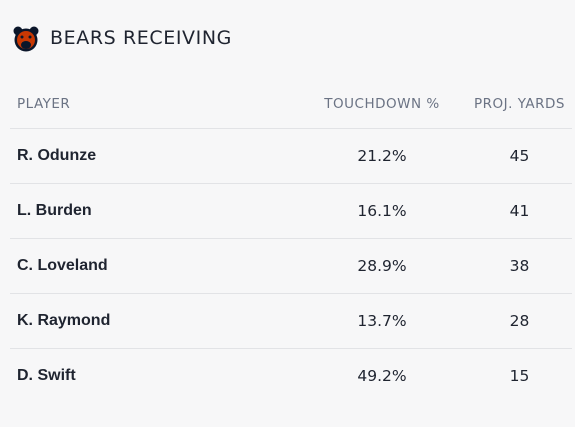 The image size is (575, 427). Describe the element at coordinates (382, 266) in the screenshot. I see `table-cell: 28.9%` at that location.